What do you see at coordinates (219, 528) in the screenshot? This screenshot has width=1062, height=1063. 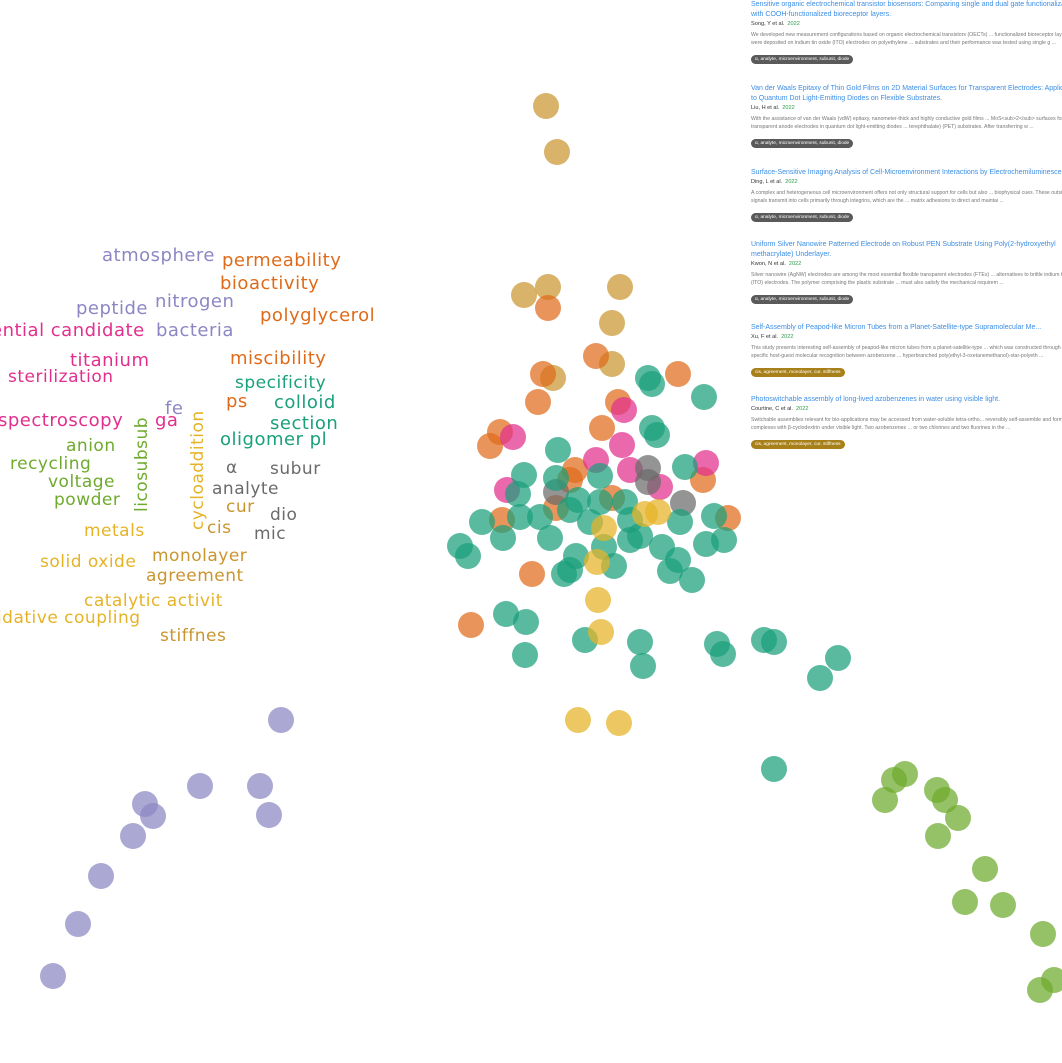 I see `word-cloud-term: cis` at bounding box center [219, 528].